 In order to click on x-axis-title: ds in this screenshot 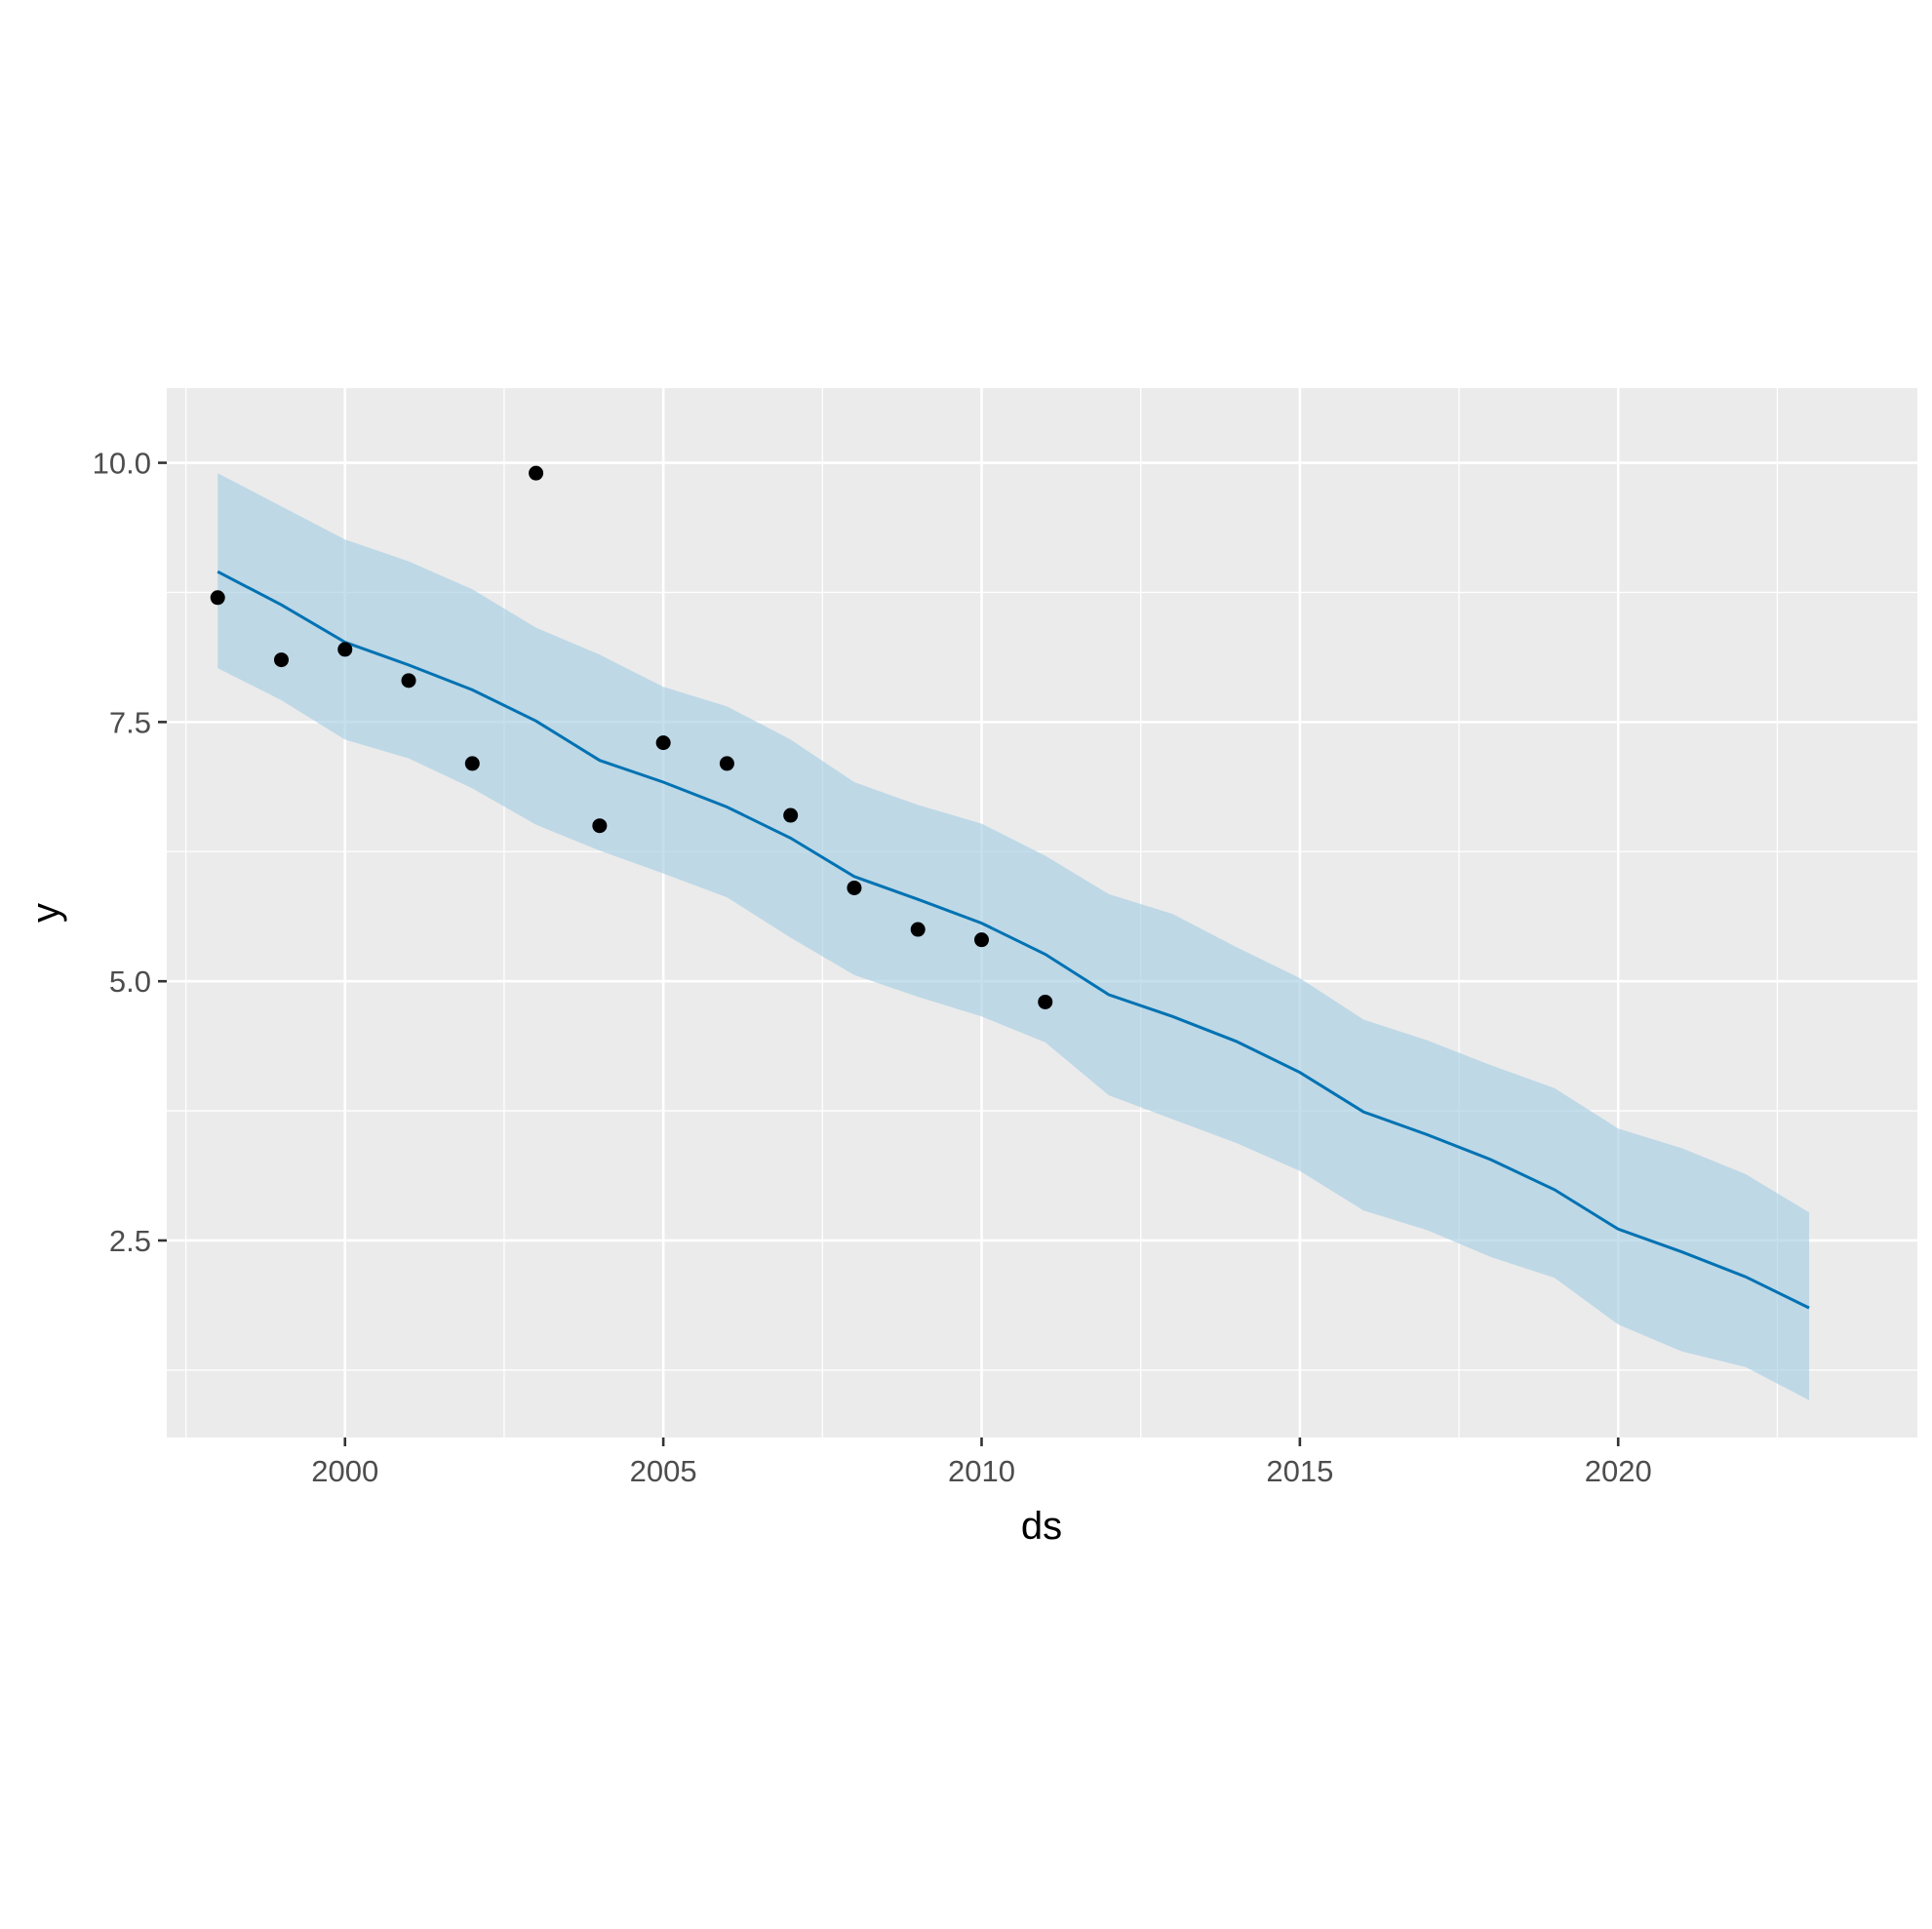, I will do `click(1041, 1526)`.